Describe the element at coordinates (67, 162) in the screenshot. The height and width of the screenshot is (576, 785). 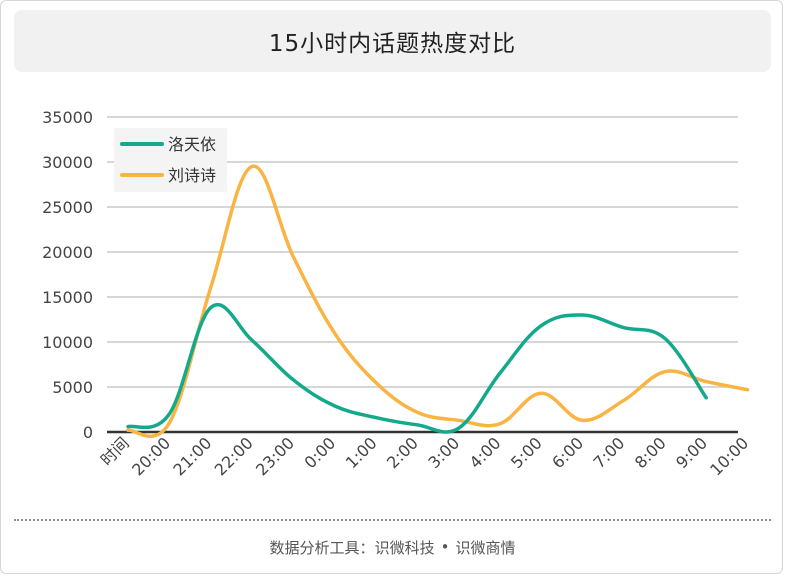
I see `y-tick-label: 30000` at that location.